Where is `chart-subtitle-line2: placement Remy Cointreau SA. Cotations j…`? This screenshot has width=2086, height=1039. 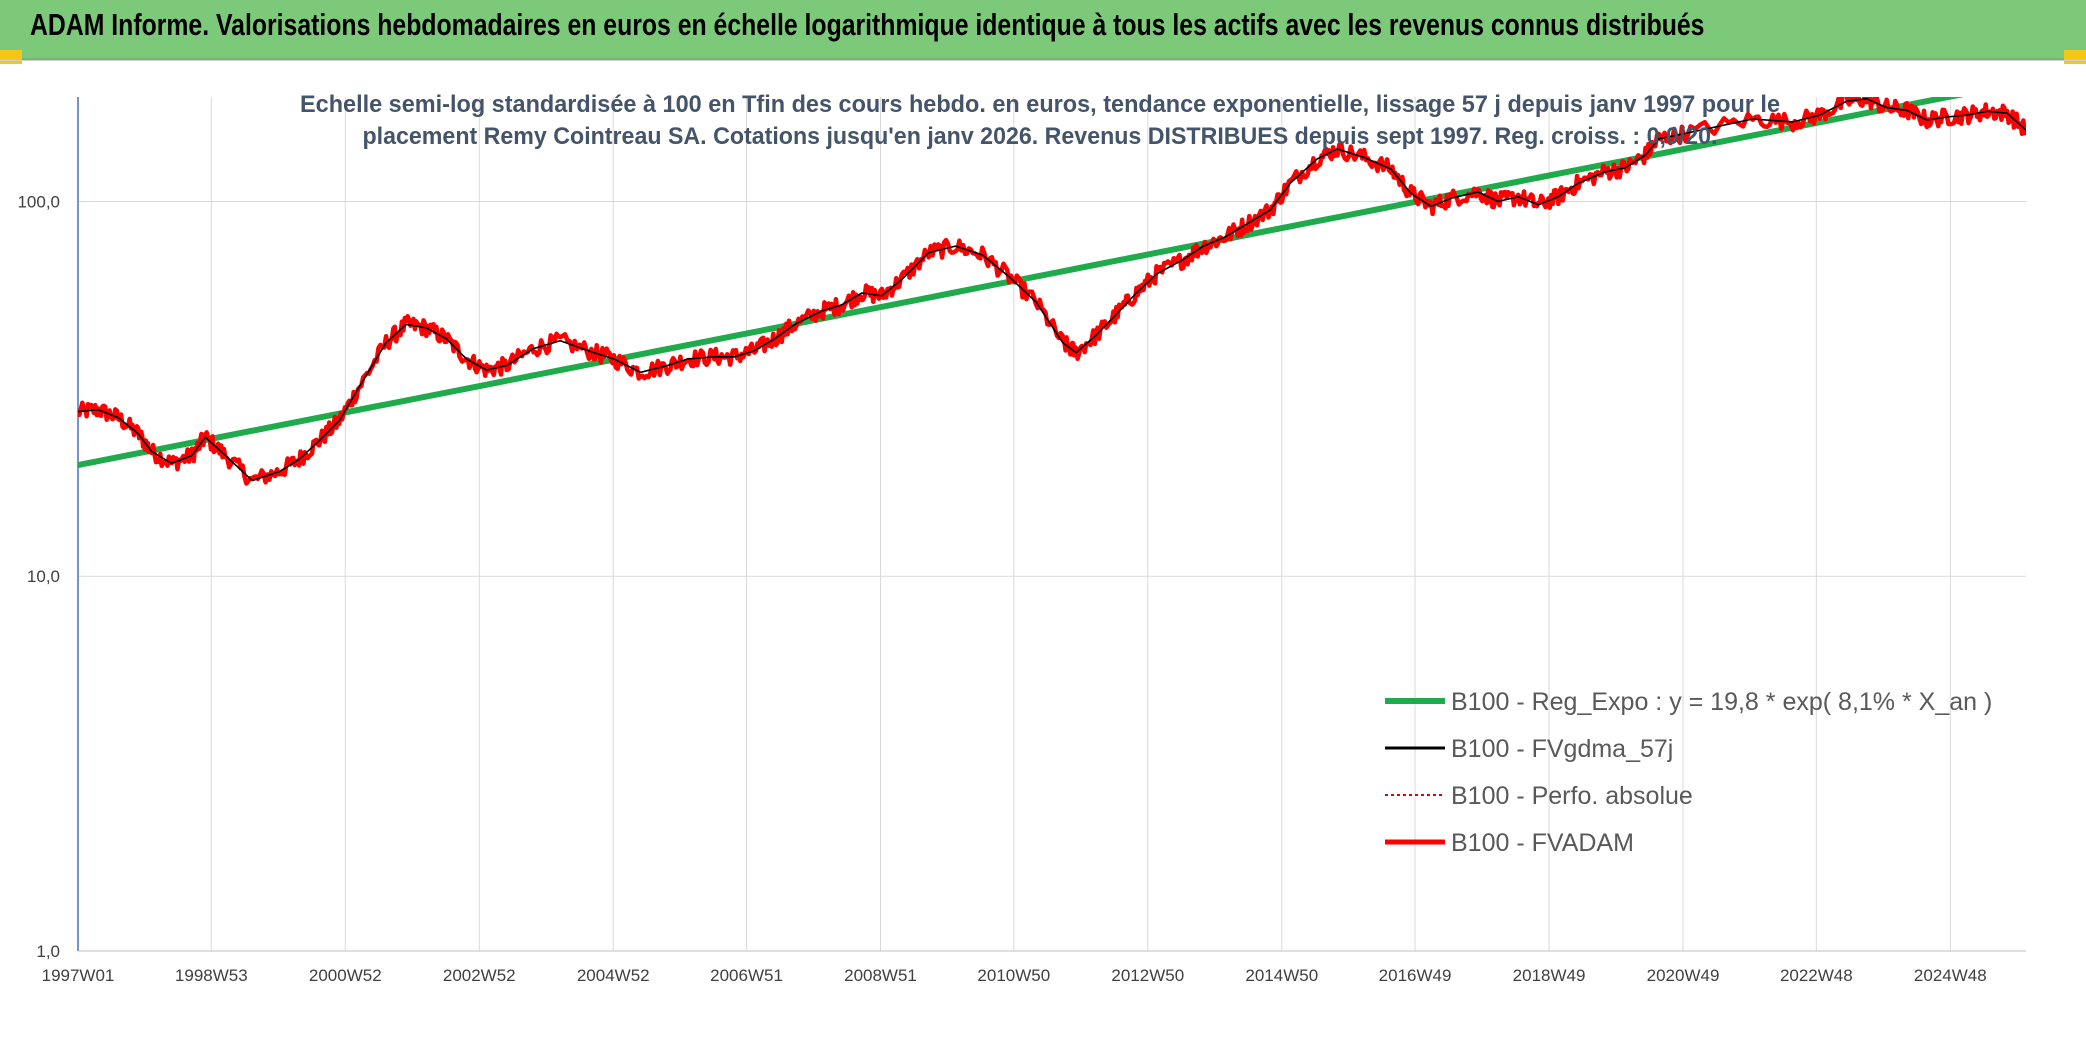 chart-subtitle-line2: placement Remy Cointreau SA. Cotations j… is located at coordinates (1040, 136).